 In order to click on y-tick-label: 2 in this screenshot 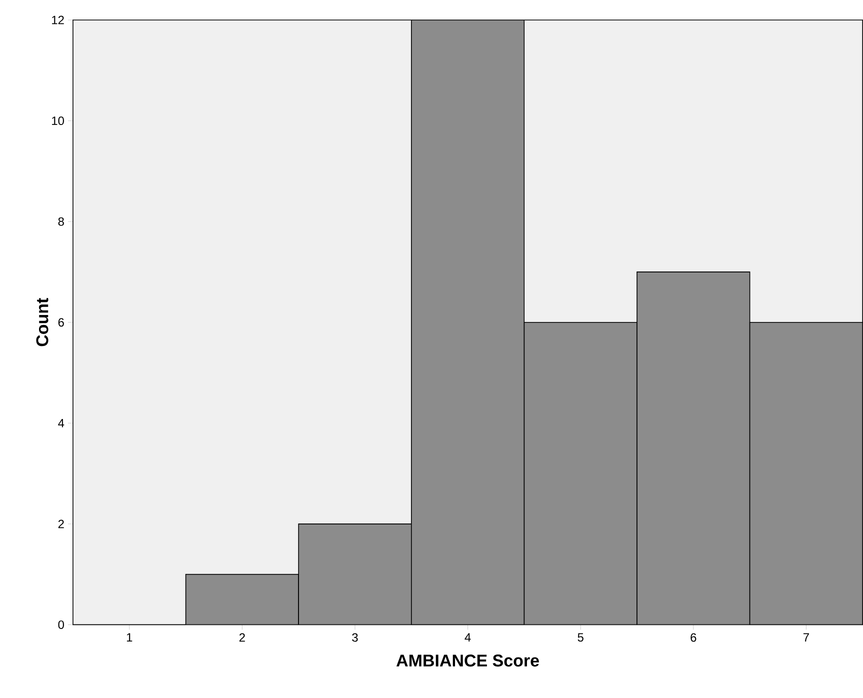, I will do `click(61, 524)`.